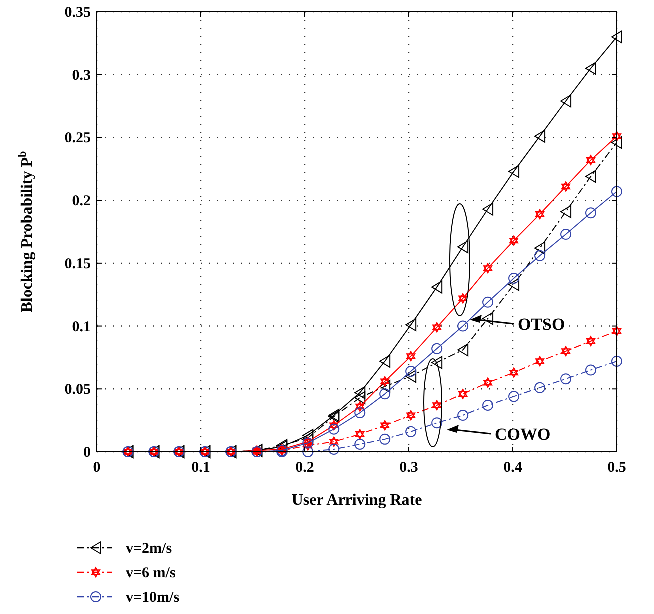 The height and width of the screenshot is (614, 654). Describe the element at coordinates (409, 468) in the screenshot. I see `x-tick-label: 0.3` at that location.